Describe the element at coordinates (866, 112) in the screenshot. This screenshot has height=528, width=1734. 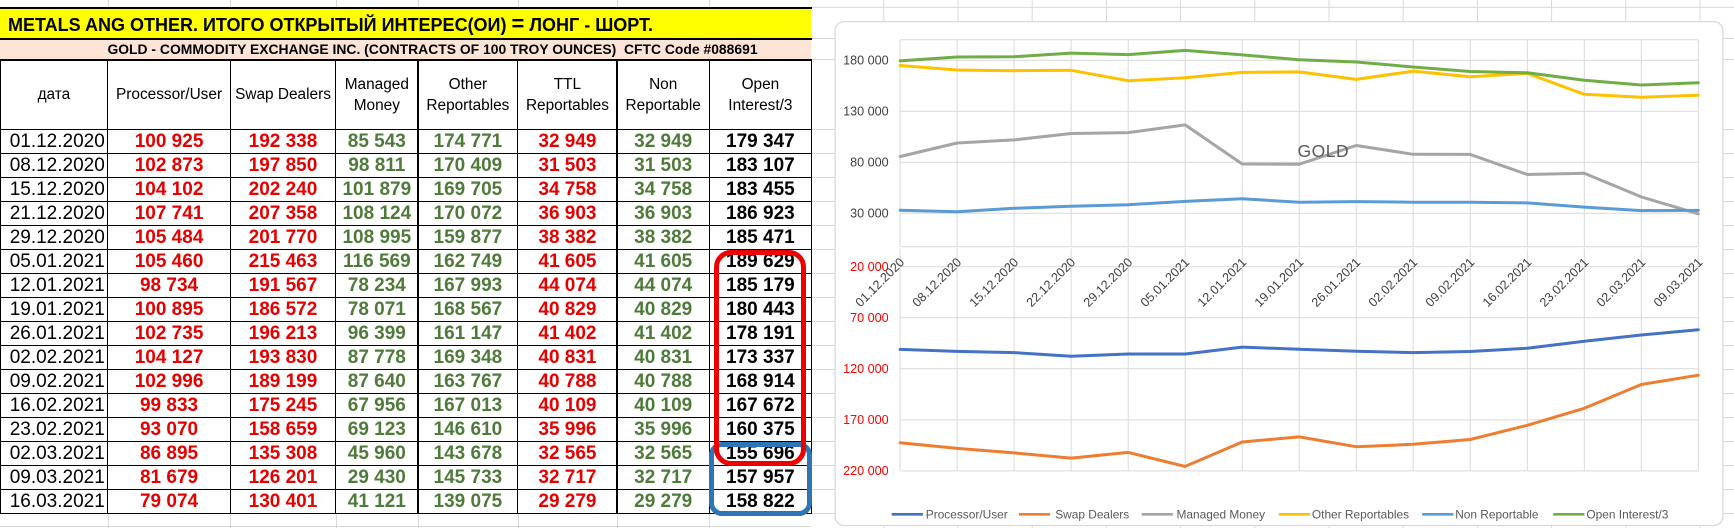
I see `svg-text: 130 000` at that location.